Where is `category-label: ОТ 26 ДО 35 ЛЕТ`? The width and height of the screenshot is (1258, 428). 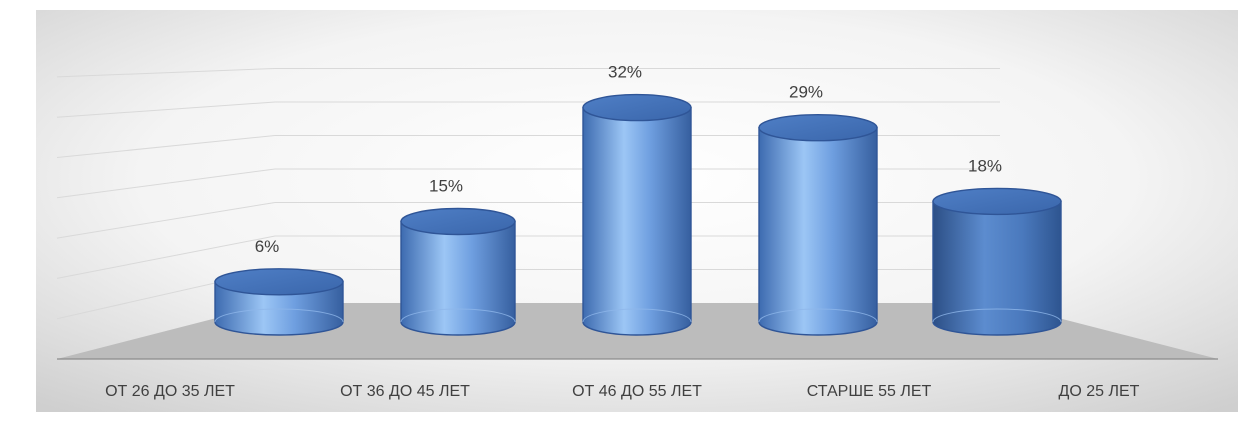
category-label: ОТ 26 ДО 35 ЛЕТ is located at coordinates (170, 391).